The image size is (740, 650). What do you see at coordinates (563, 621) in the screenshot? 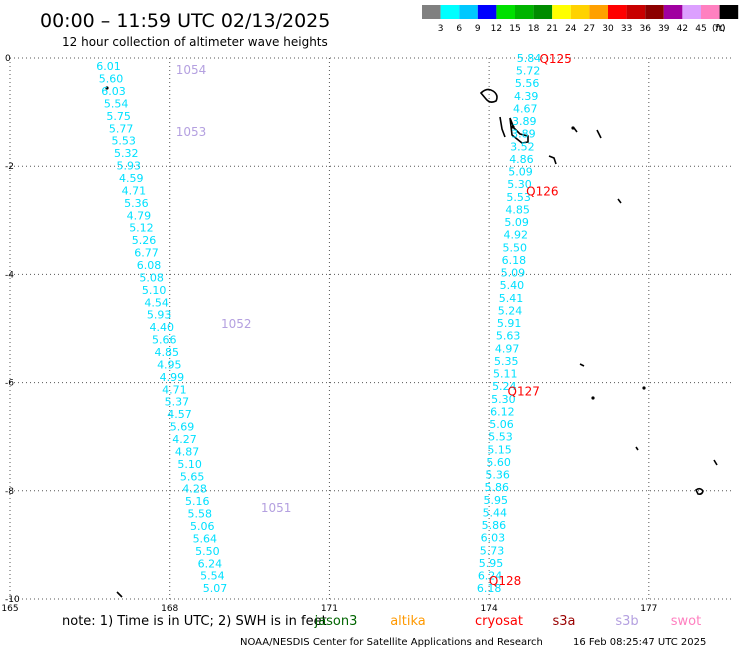
I see `satellite-label: s3a` at bounding box center [563, 621].